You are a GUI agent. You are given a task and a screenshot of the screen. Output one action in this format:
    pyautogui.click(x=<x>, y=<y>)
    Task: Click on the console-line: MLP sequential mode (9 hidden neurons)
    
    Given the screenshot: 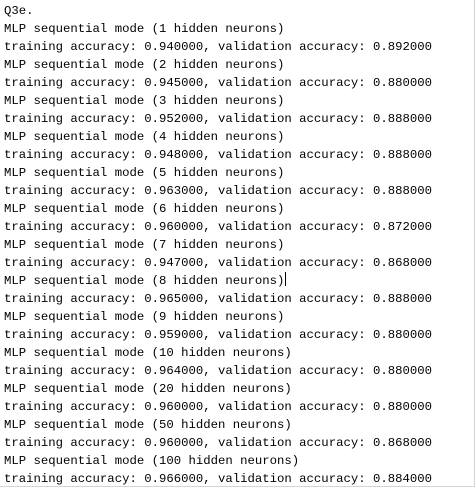 What is the action you would take?
    pyautogui.click(x=144, y=317)
    